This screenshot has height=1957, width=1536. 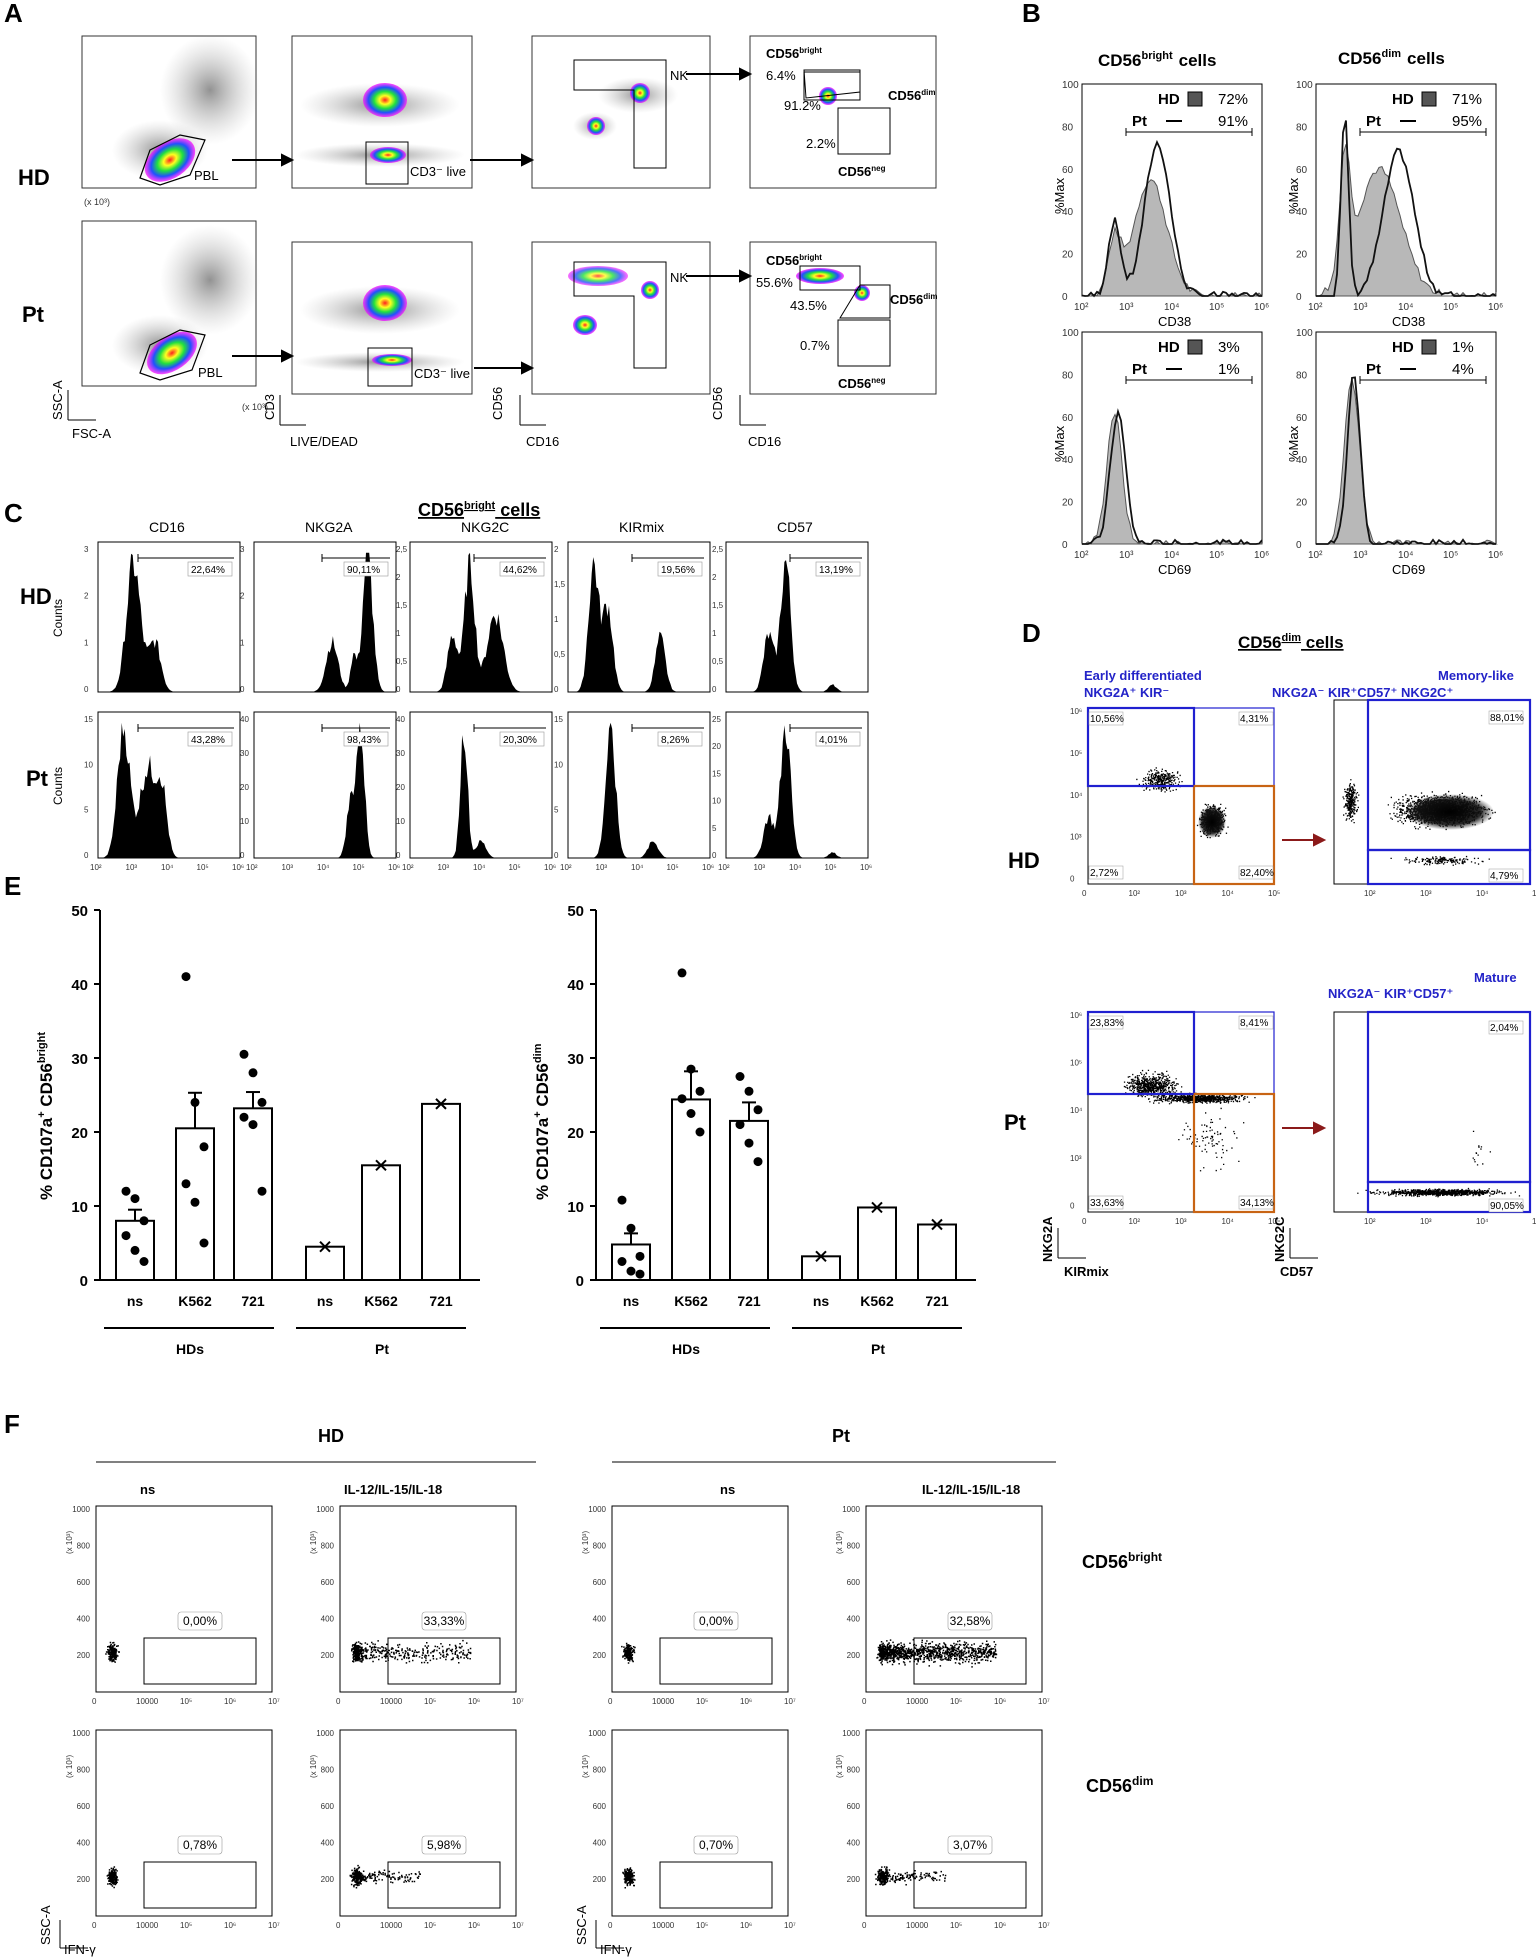 What do you see at coordinates (1429, 347) in the screenshot?
I see `b-legend-hd-swatch` at bounding box center [1429, 347].